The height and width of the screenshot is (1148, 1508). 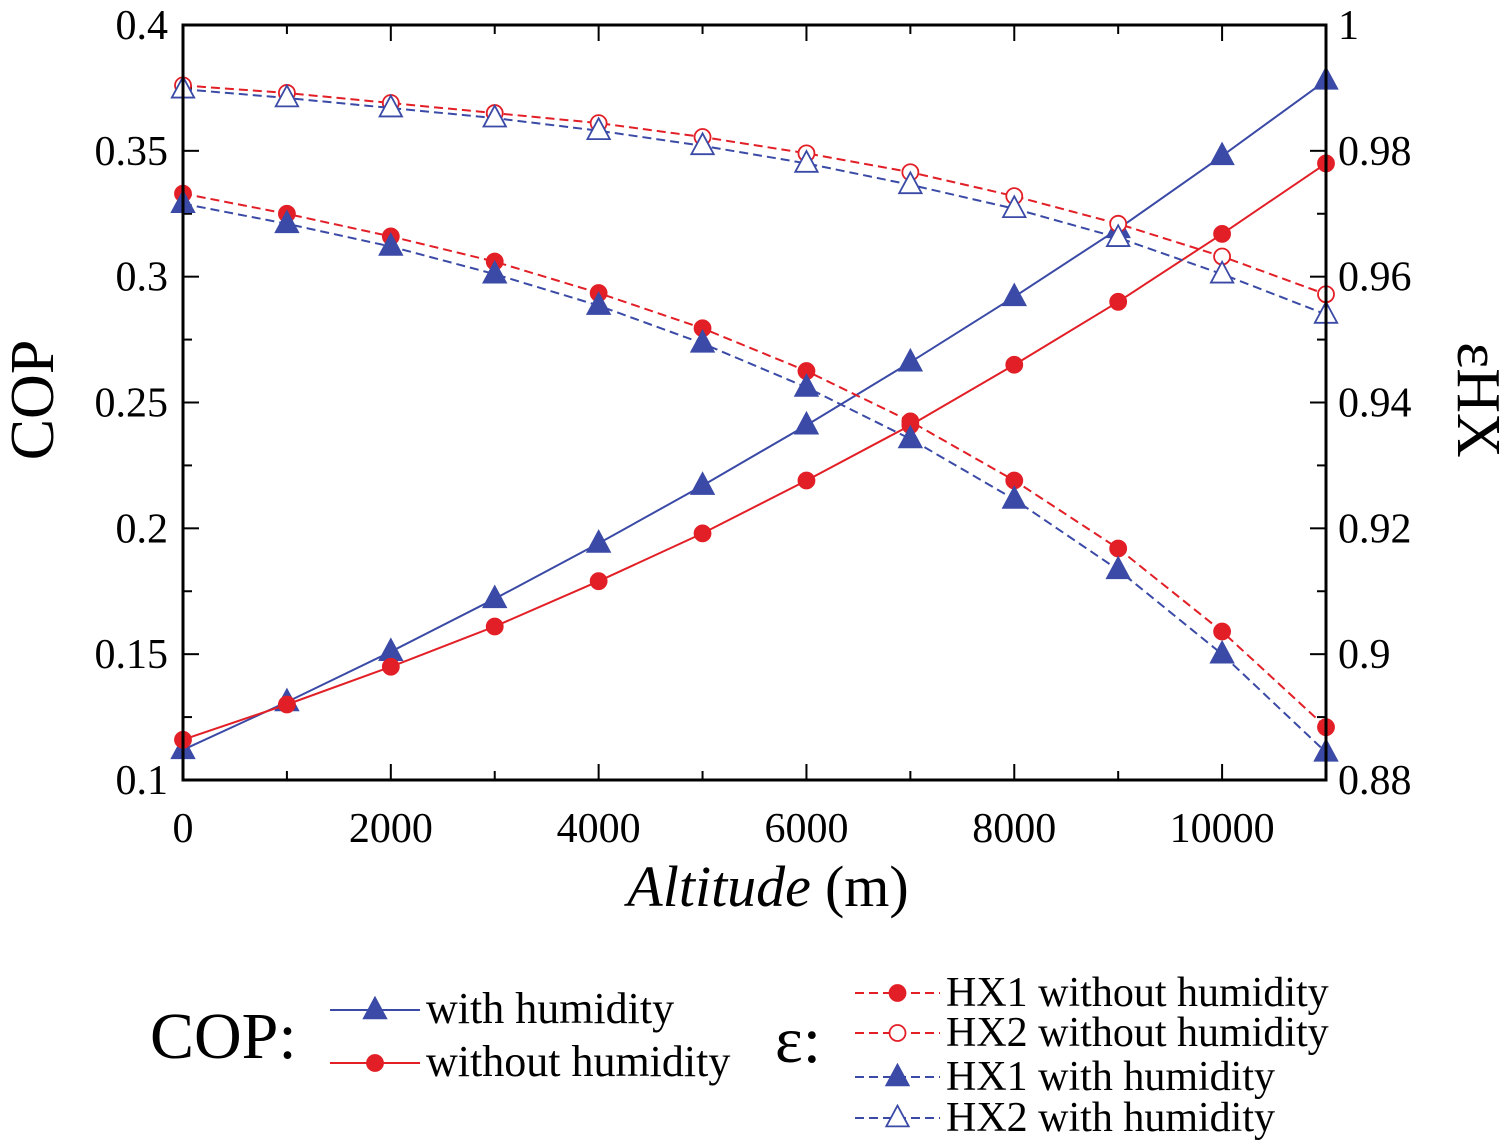 I want to click on legend-cop-item: without humidity, so click(x=578, y=1061).